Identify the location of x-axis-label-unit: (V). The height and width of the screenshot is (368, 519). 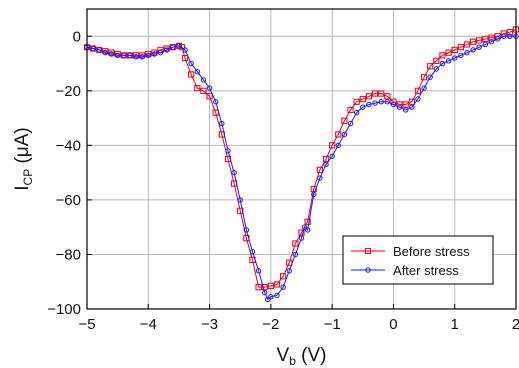
(311, 355).